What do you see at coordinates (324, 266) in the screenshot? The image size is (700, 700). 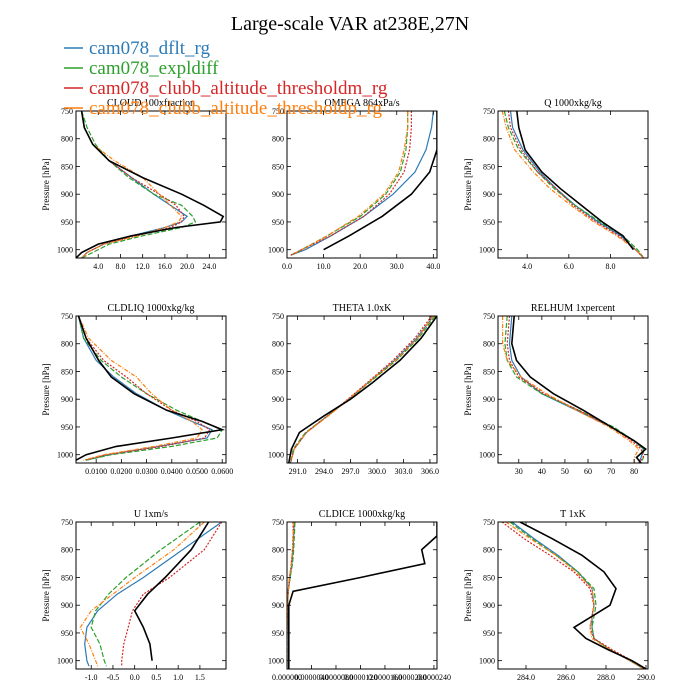 I see `x-tick-label: 10.0` at bounding box center [324, 266].